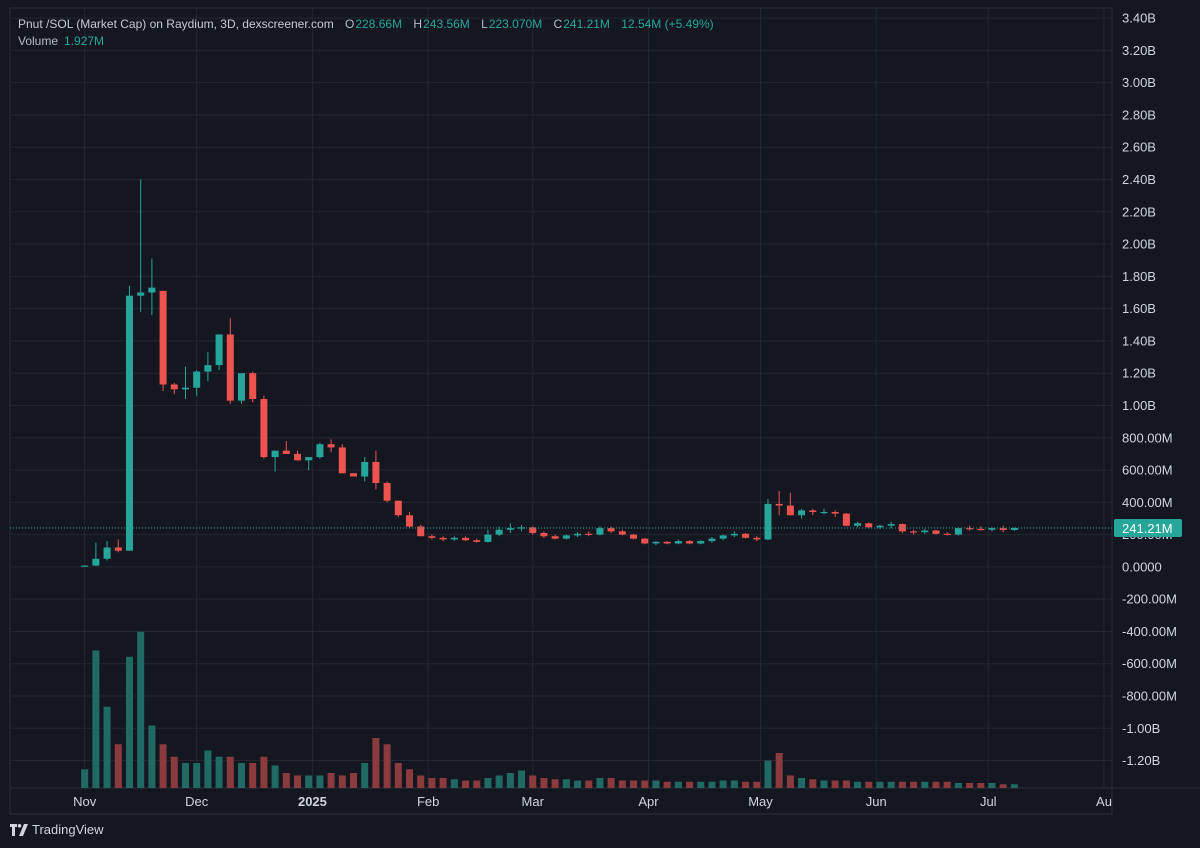  What do you see at coordinates (1147, 437) in the screenshot?
I see `y-tick-label: 800.00M` at bounding box center [1147, 437].